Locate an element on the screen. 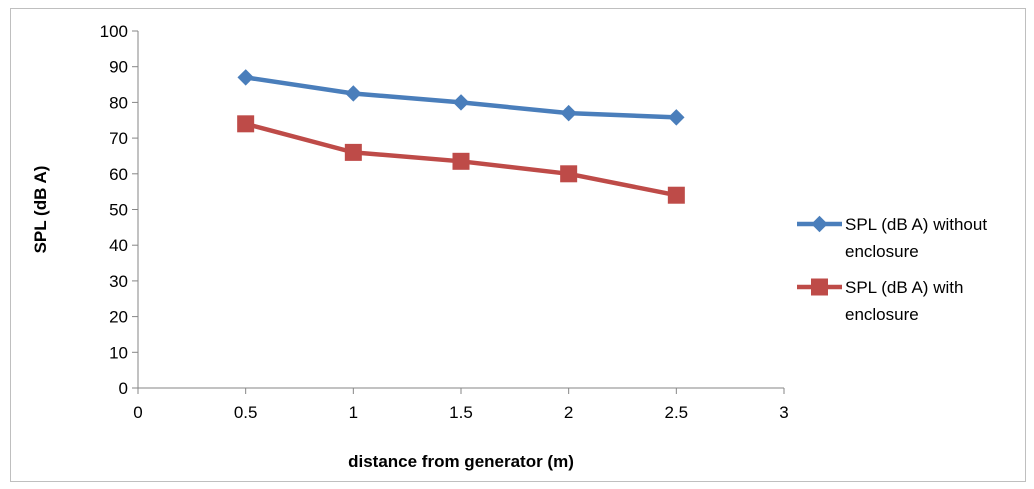 The width and height of the screenshot is (1034, 489). x-axis-title: distance from generator (m) is located at coordinates (461, 461).